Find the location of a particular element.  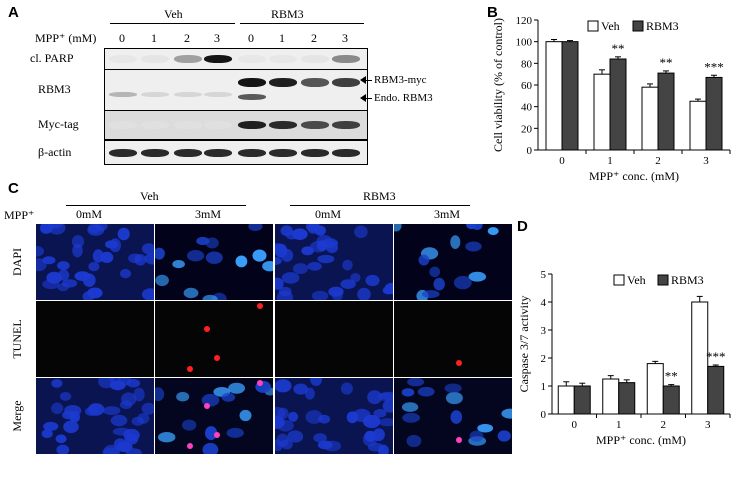

legend-swatch is located at coordinates (593, 26).